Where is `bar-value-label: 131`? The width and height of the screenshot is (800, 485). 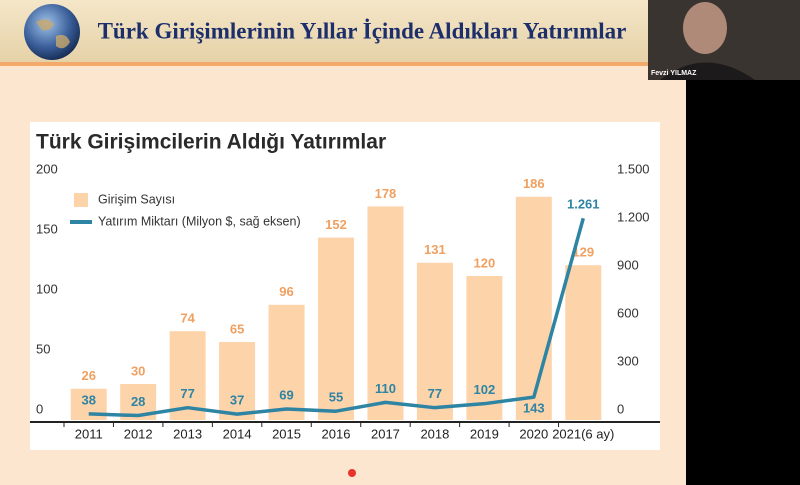
bar-value-label: 131 is located at coordinates (435, 249).